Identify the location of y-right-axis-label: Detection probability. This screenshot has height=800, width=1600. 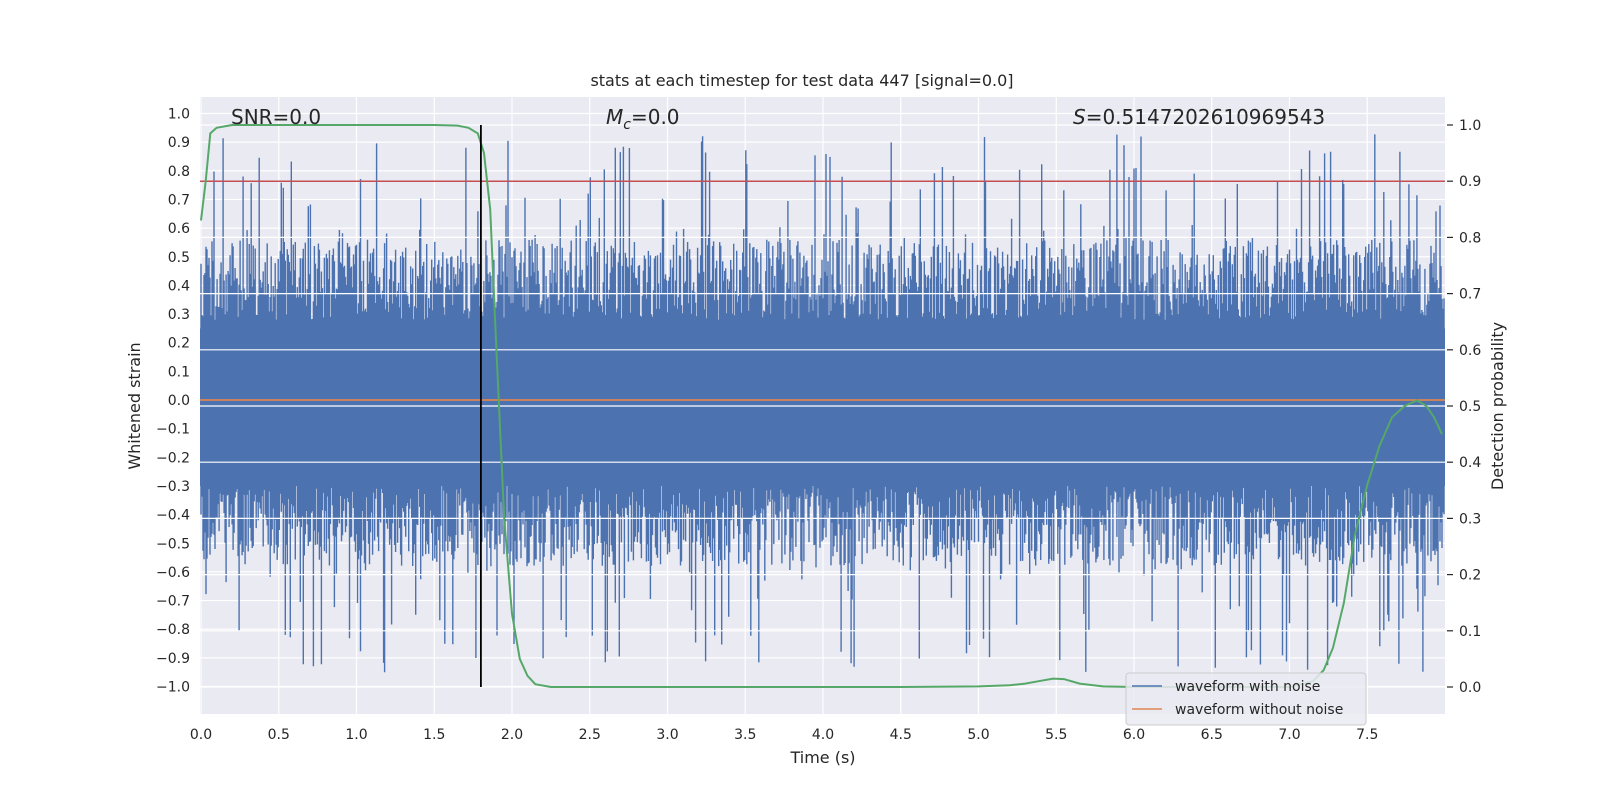
(1497, 406).